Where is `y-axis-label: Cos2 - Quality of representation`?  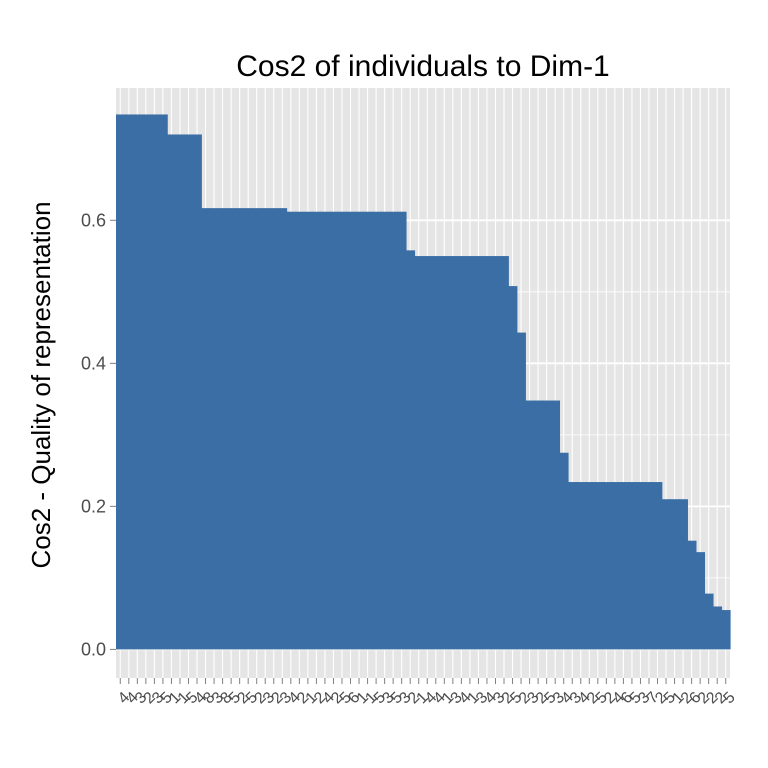 y-axis-label: Cos2 - Quality of representation is located at coordinates (41, 384).